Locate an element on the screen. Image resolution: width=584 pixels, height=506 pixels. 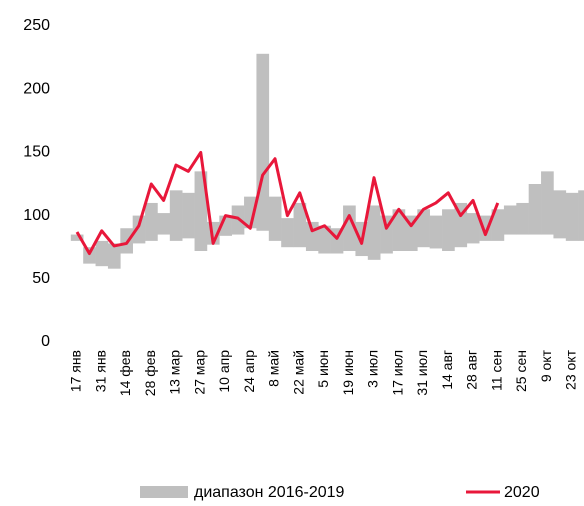
x-tick-label: 14 авг is located at coordinates (447, 370).